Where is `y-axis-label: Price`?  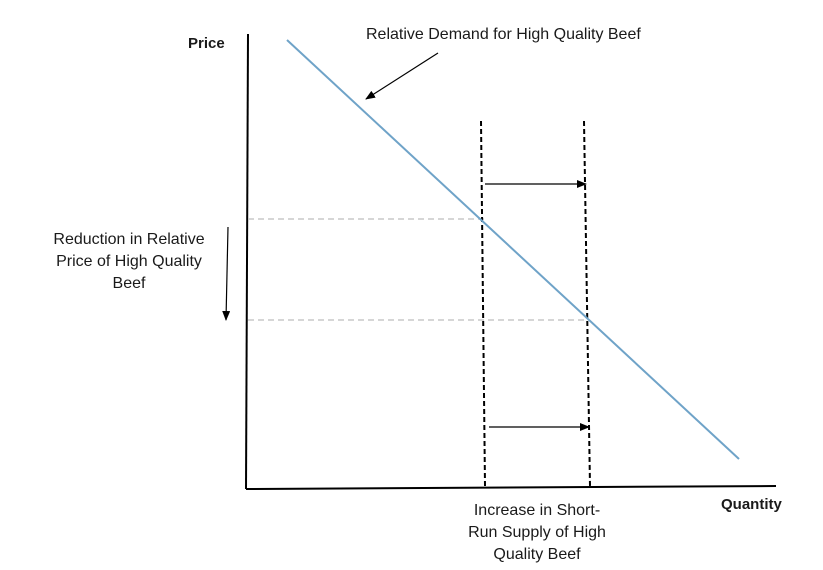
y-axis-label: Price is located at coordinates (206, 43).